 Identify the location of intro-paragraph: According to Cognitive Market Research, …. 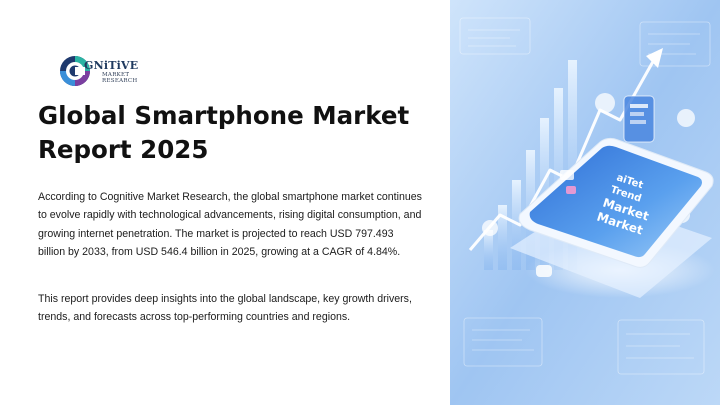
(230, 225).